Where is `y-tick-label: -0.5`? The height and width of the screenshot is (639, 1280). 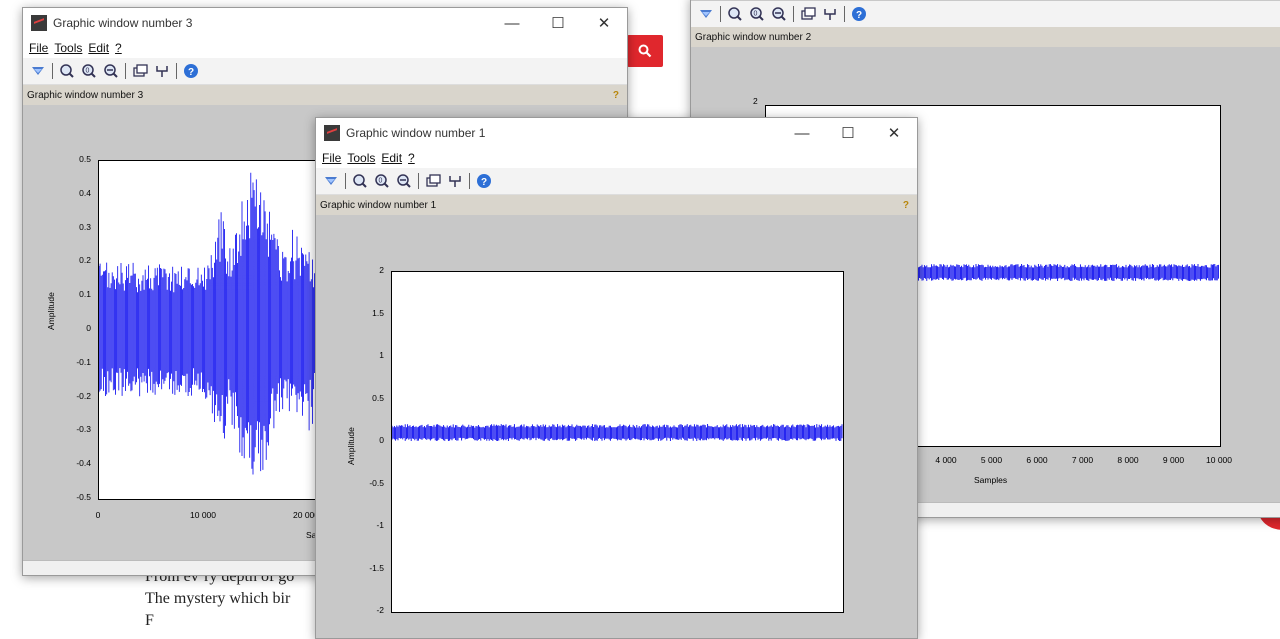
y-tick-label: -0.5 is located at coordinates (376, 482).